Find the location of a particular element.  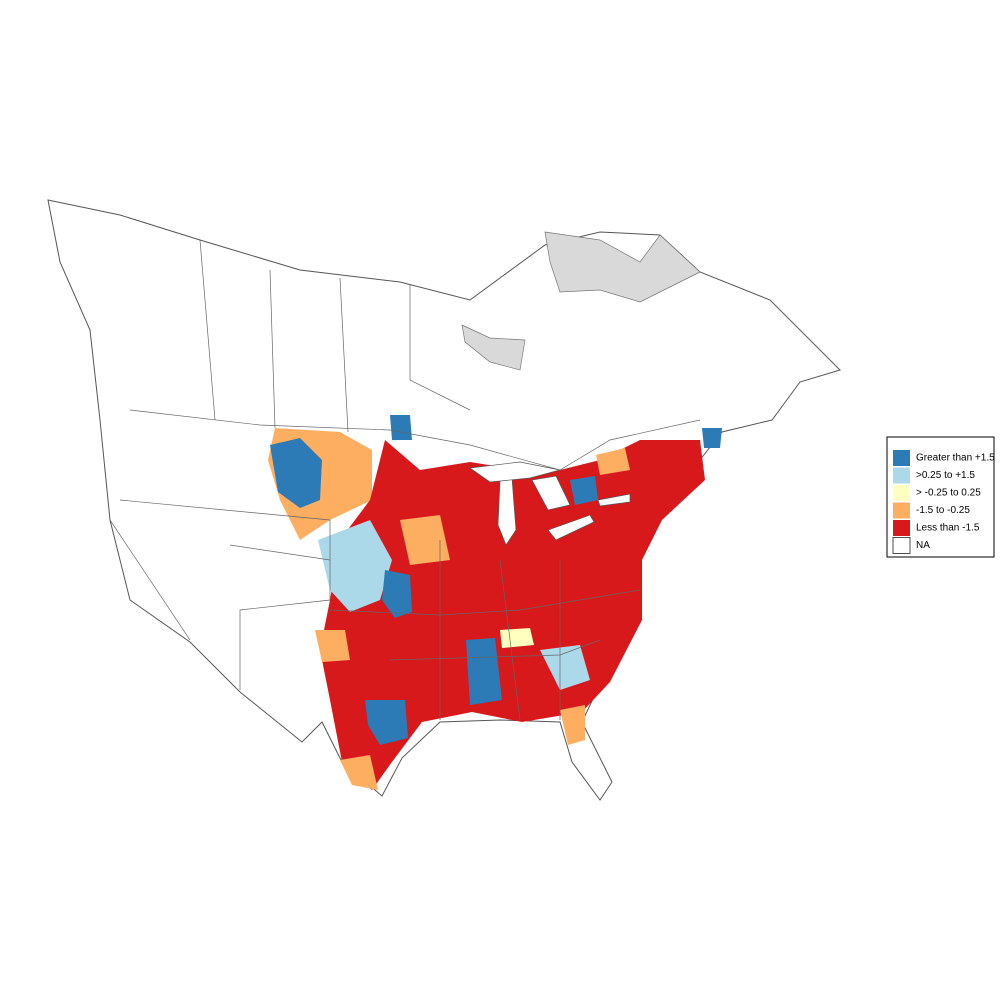

legend-label: -1.5 to -0.25 is located at coordinates (943, 510).